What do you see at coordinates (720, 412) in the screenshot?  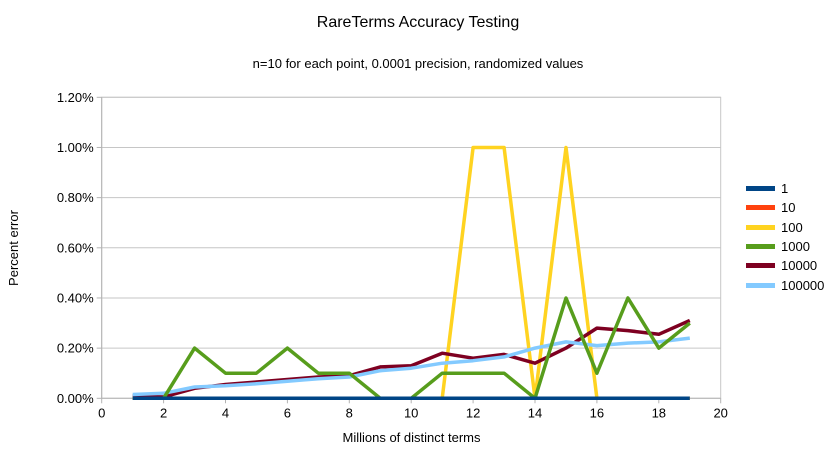 I see `x-tick-label: 20` at bounding box center [720, 412].